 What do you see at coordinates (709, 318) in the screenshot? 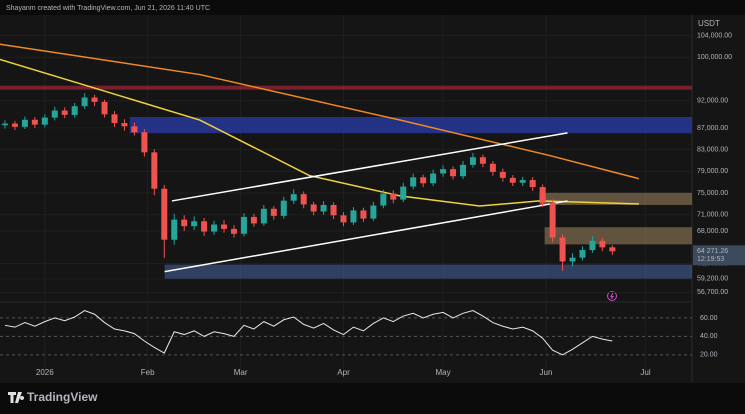
I see `rsi-tick-label: 60.00` at bounding box center [709, 318].